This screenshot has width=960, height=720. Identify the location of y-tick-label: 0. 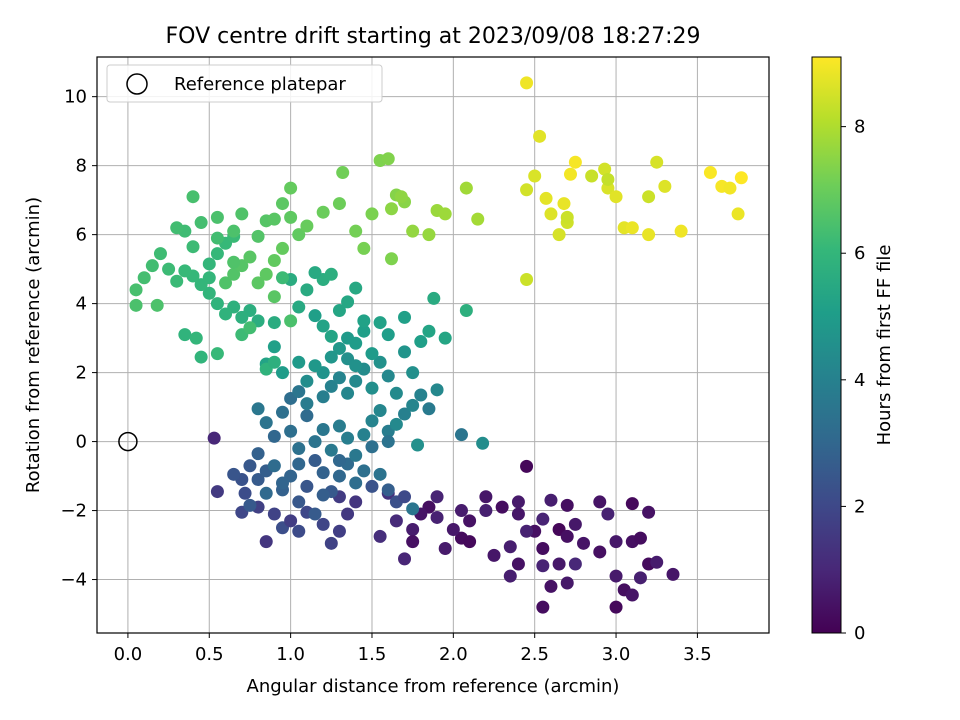
(81, 442).